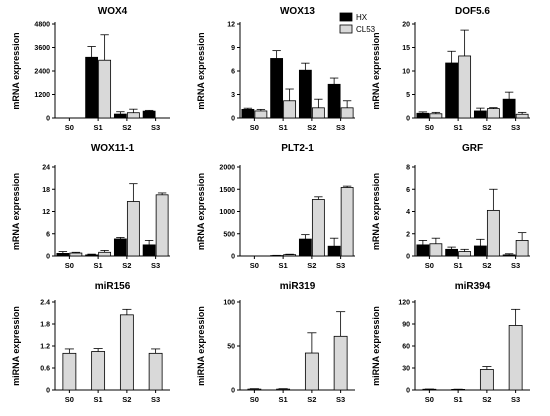  Describe the element at coordinates (406, 72) in the screenshot. I see `y-tick-label: 10` at that location.